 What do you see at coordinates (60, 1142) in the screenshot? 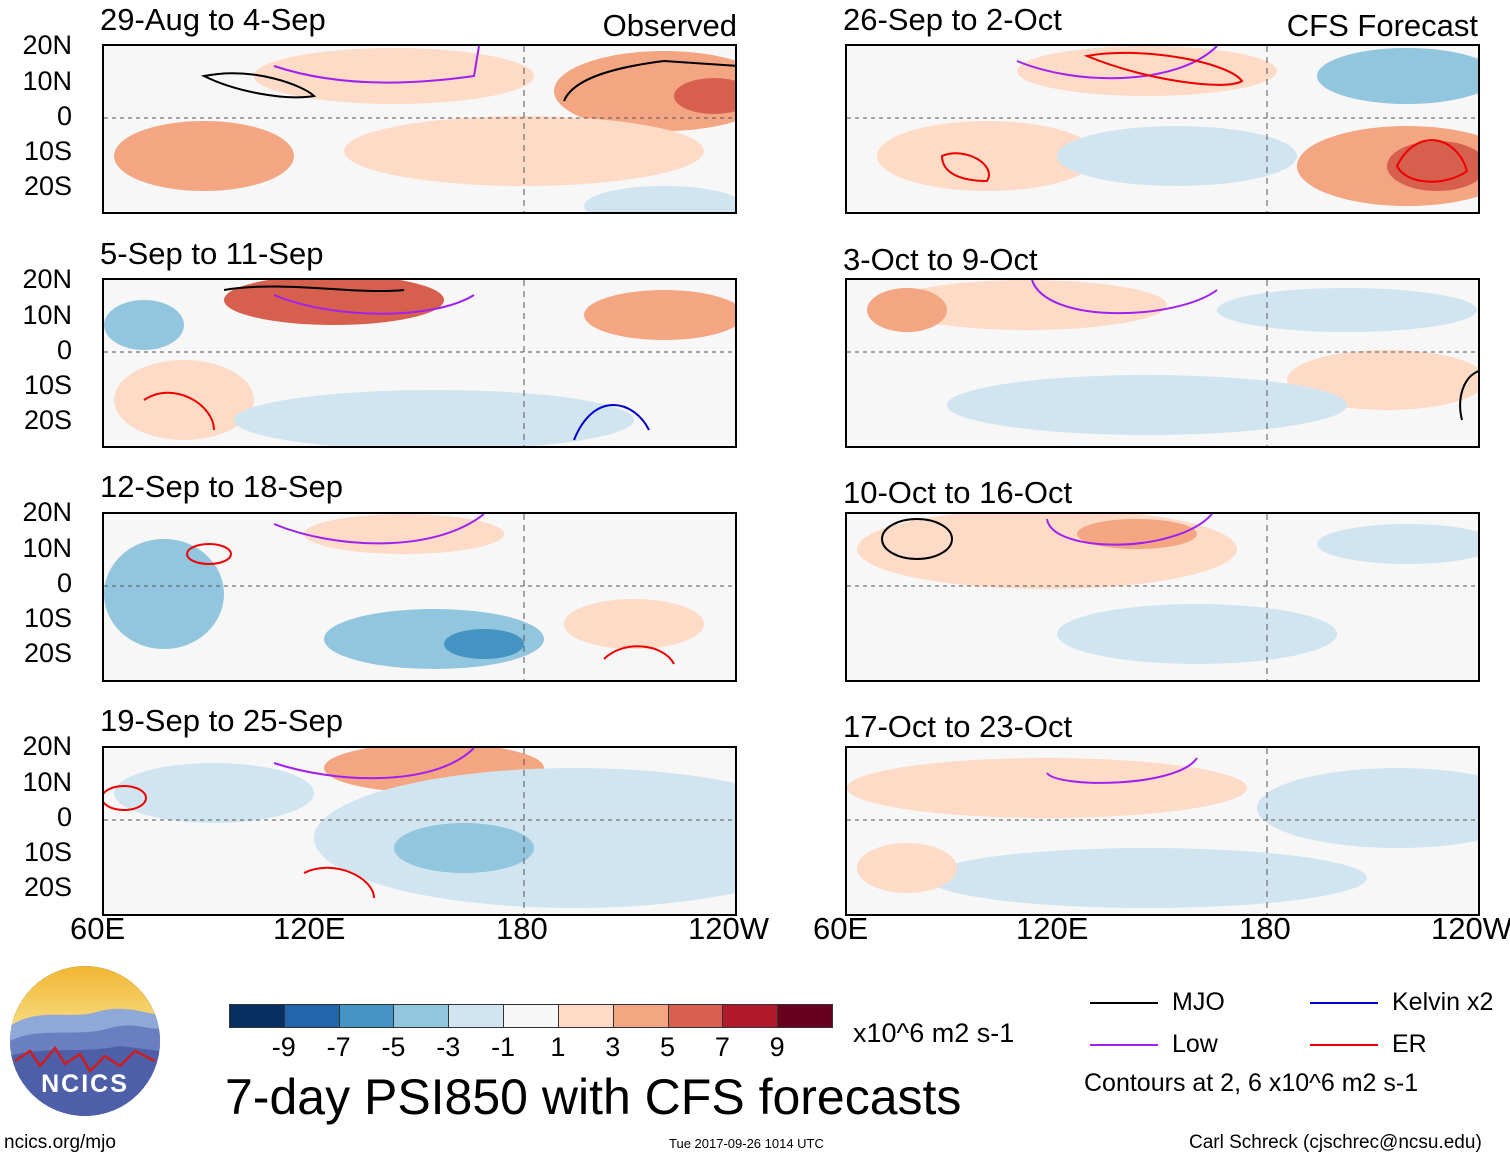
I see `footer-site: ncics.org/mjo` at bounding box center [60, 1142].